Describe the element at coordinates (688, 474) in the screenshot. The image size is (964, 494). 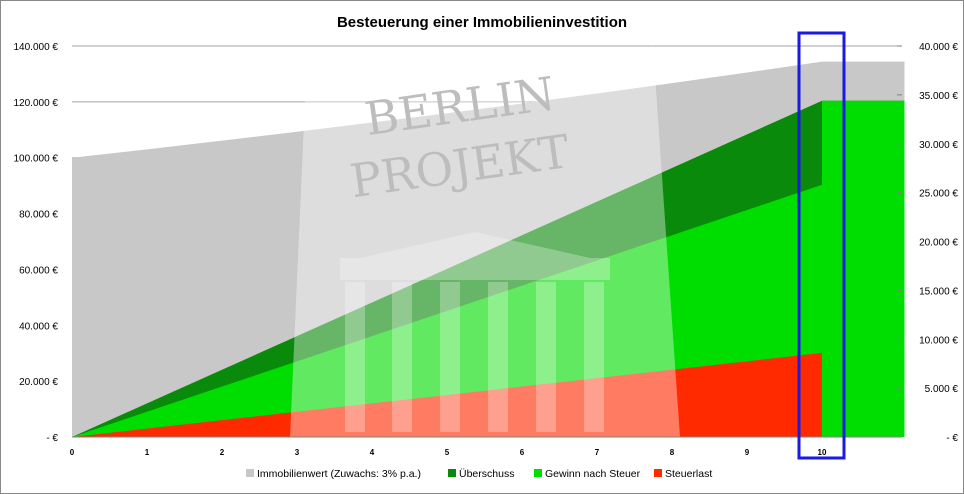
I see `legend-label: Steuerlast` at that location.